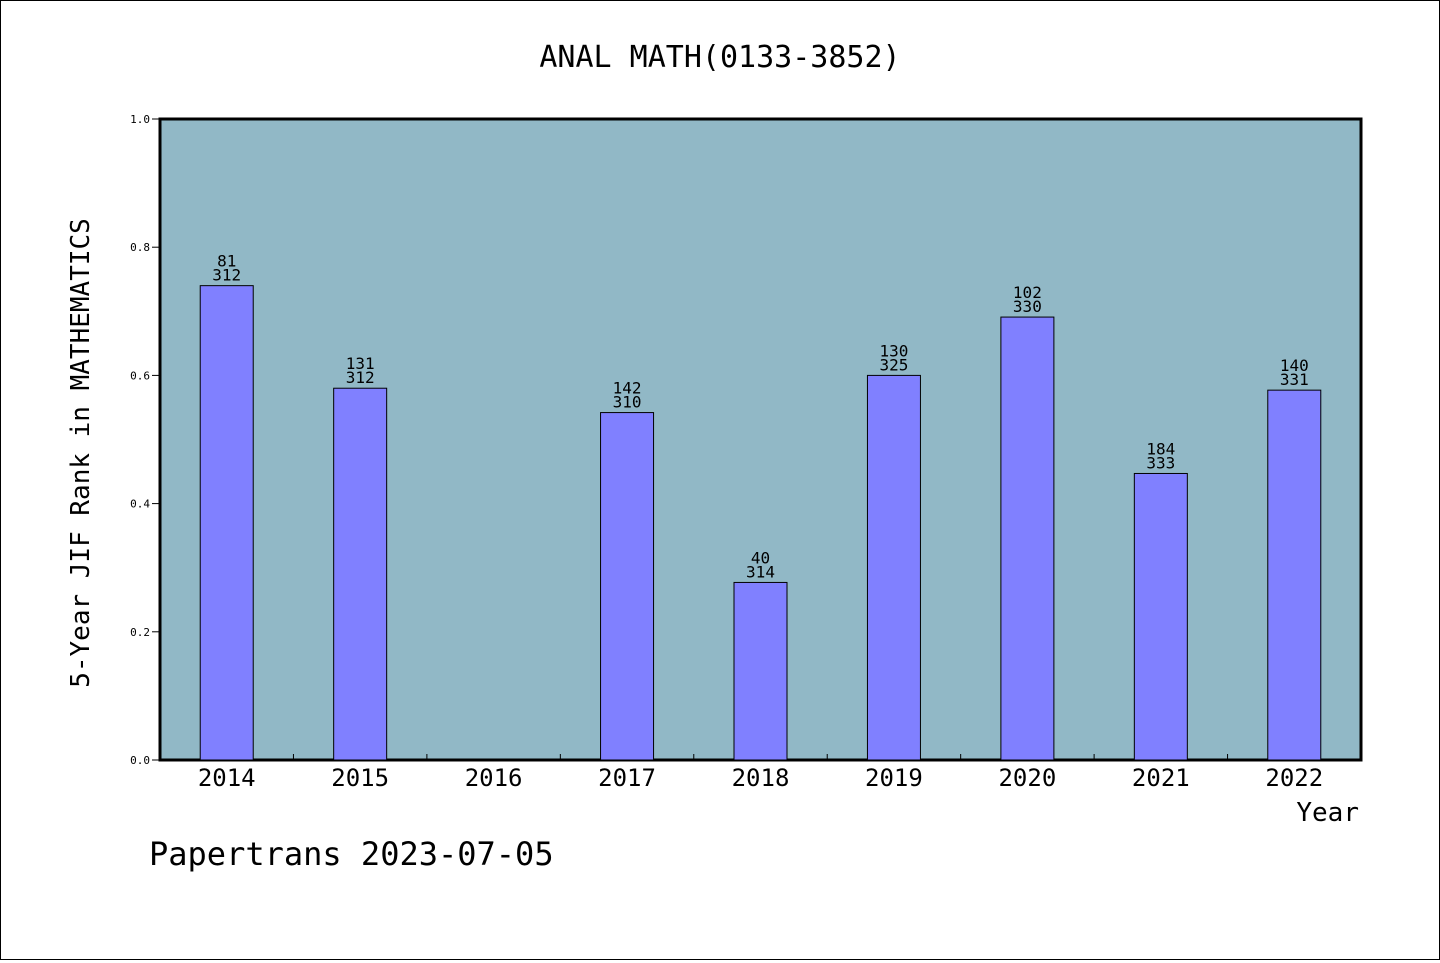  What do you see at coordinates (760, 671) in the screenshot?
I see `bar-2018` at bounding box center [760, 671].